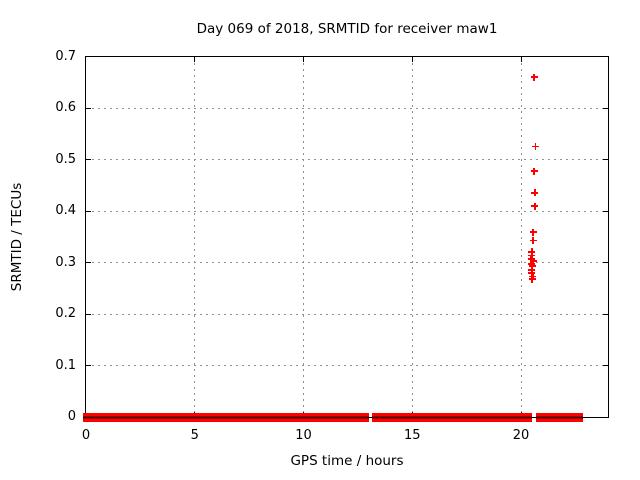 The width and height of the screenshot is (640, 480). What do you see at coordinates (65, 159) in the screenshot?
I see `y-tick-label: 0.5` at bounding box center [65, 159].